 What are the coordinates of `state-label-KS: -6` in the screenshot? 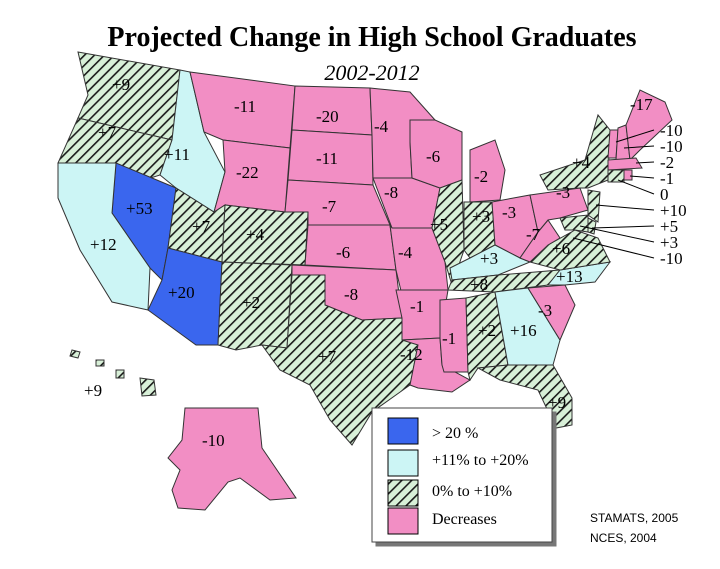 It's located at (343, 252).